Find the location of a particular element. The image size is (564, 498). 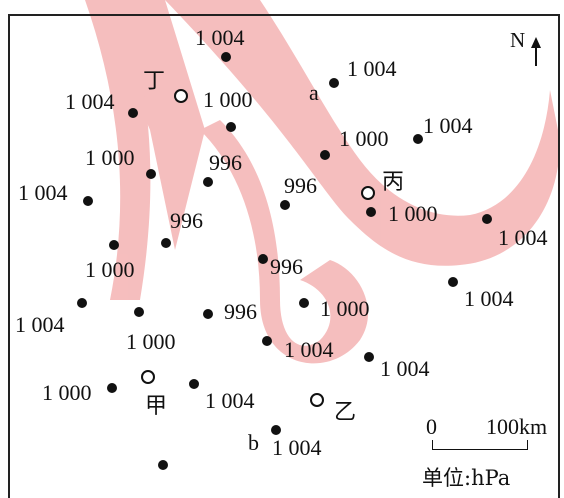

city-marker-jia is located at coordinates (148, 377).